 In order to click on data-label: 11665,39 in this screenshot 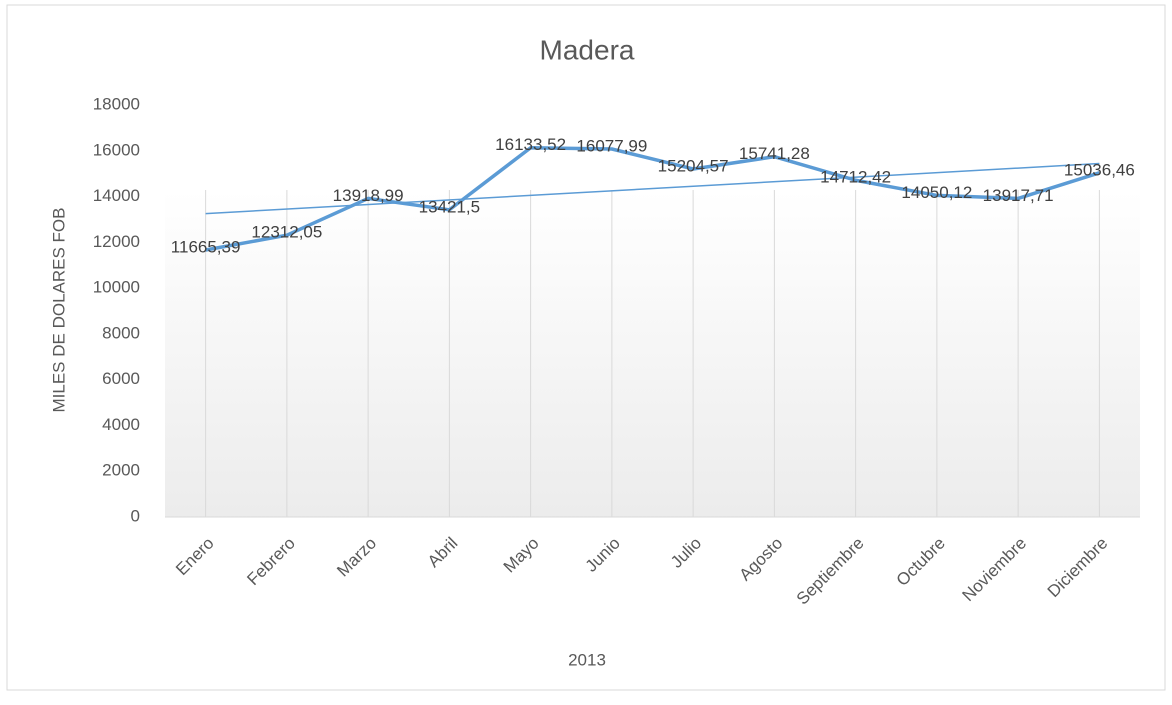, I will do `click(206, 246)`.